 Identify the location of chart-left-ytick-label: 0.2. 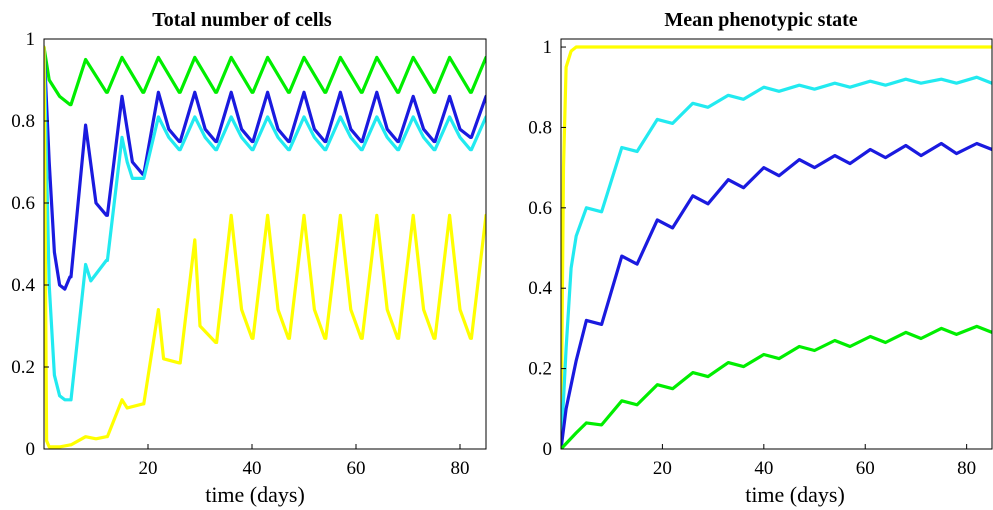
(23, 367).